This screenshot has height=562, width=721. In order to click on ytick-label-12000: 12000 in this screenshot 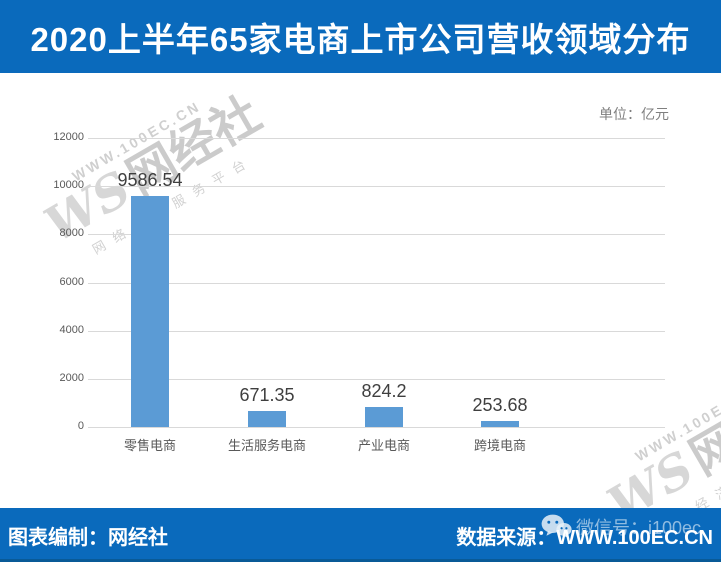, I will do `click(68, 137)`.